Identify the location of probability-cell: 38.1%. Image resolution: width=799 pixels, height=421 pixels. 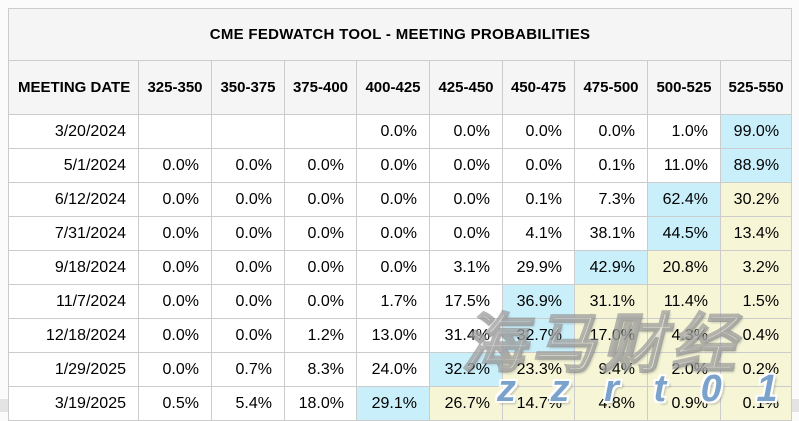
(611, 233).